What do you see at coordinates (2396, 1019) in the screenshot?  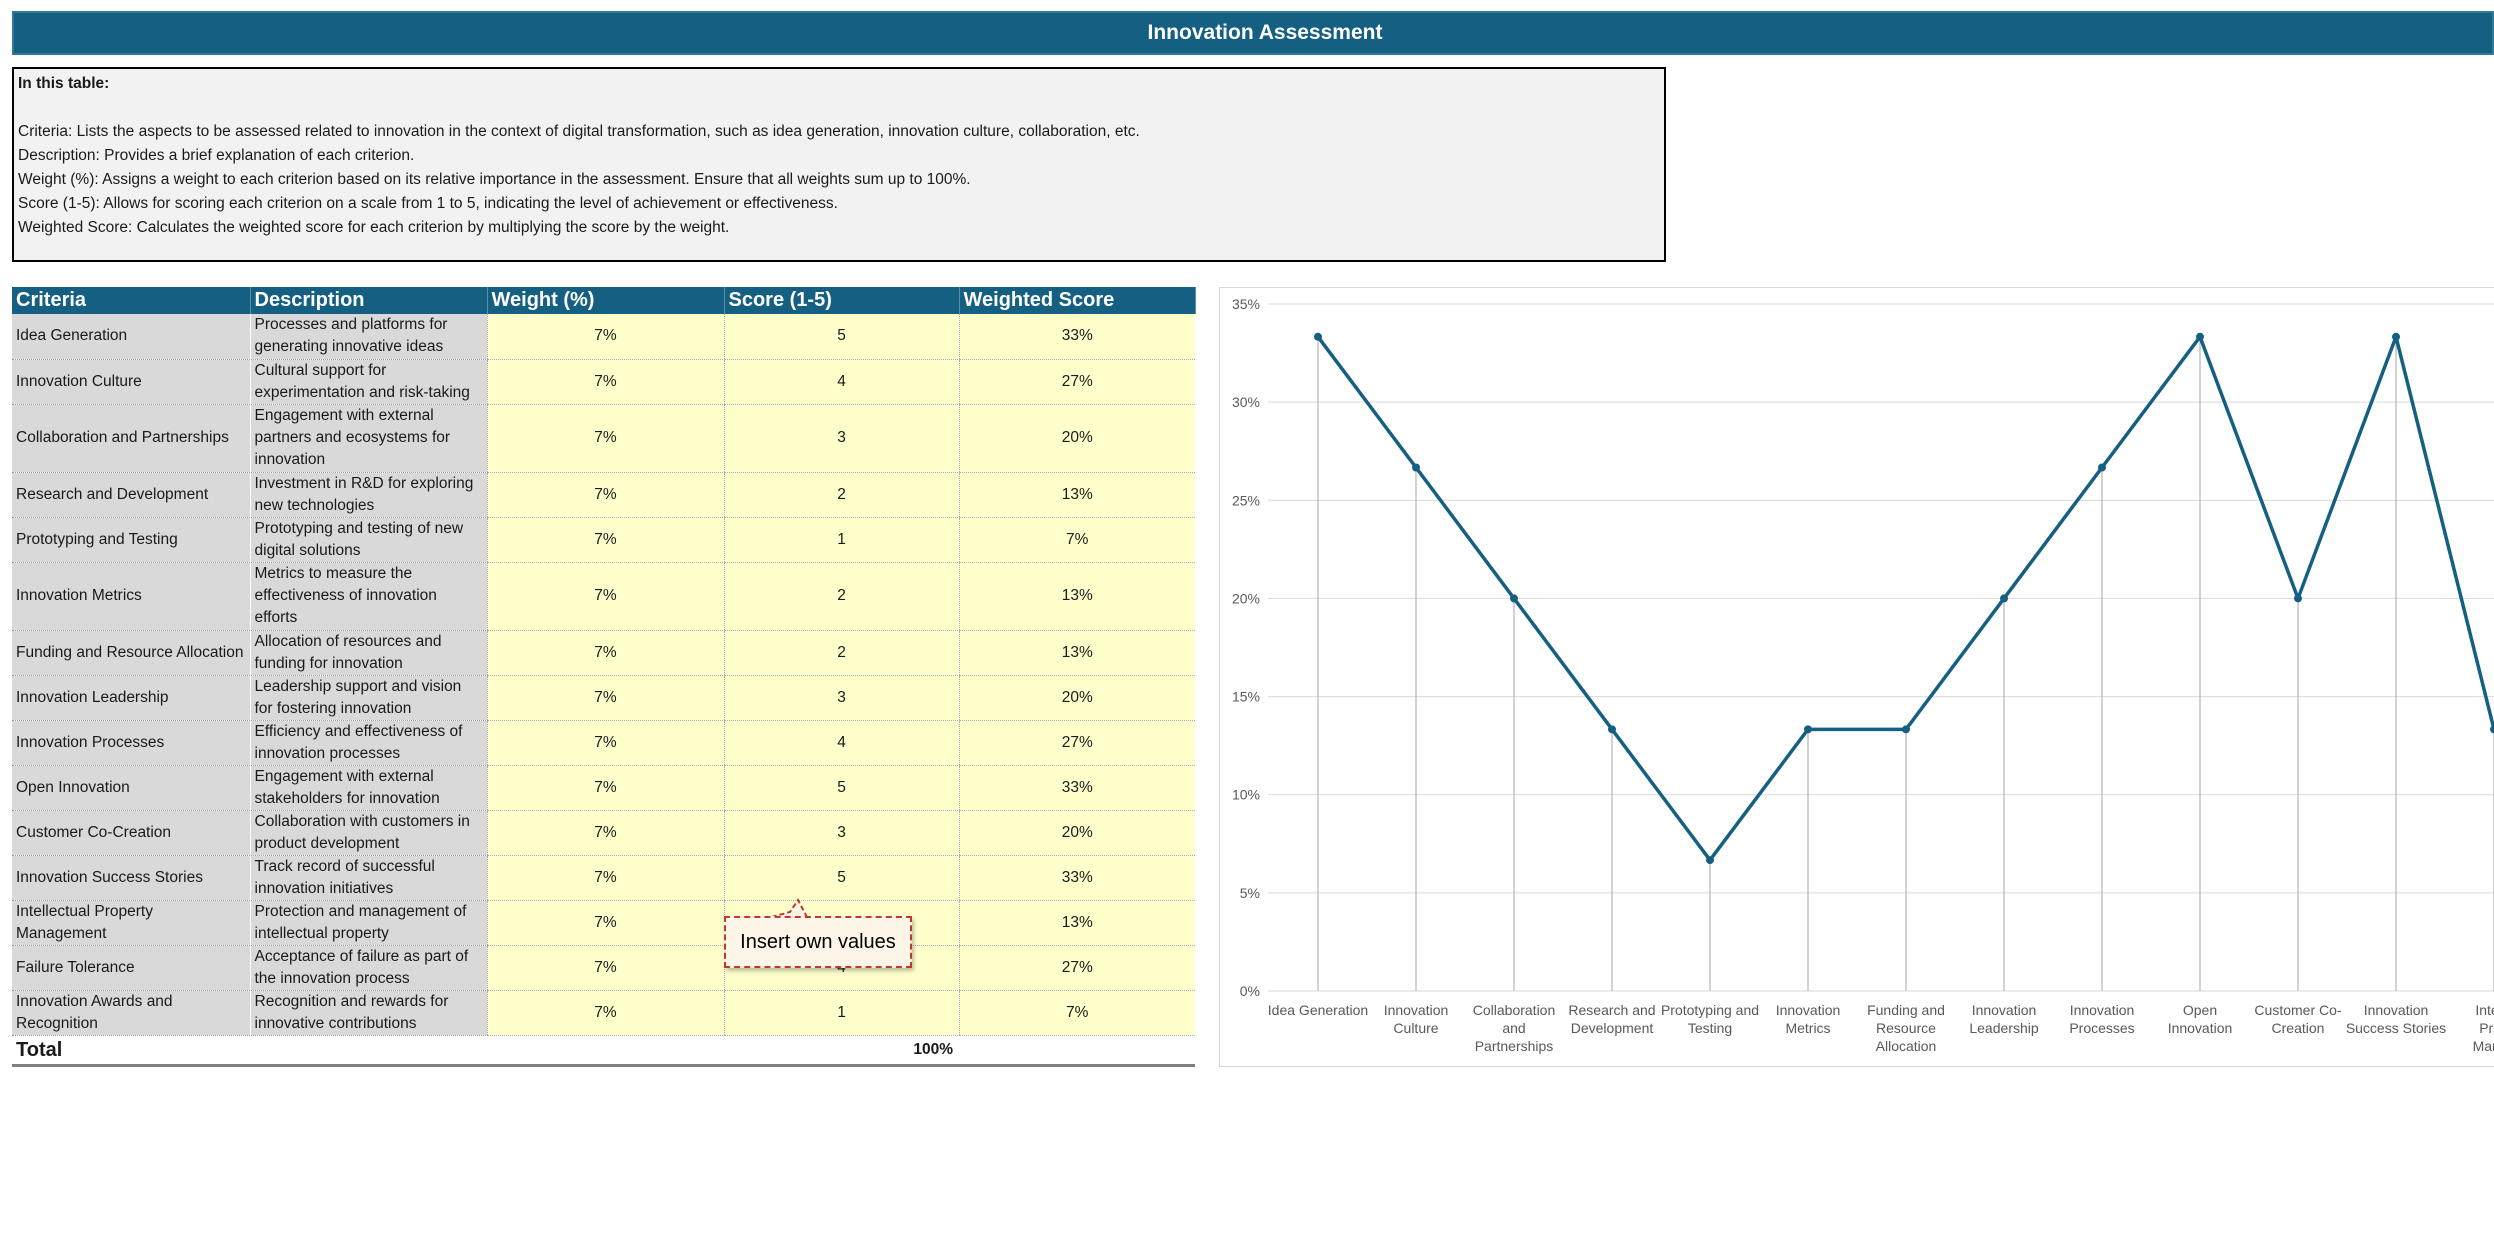 I see `x-tick-label: Innovation Success Stories` at bounding box center [2396, 1019].